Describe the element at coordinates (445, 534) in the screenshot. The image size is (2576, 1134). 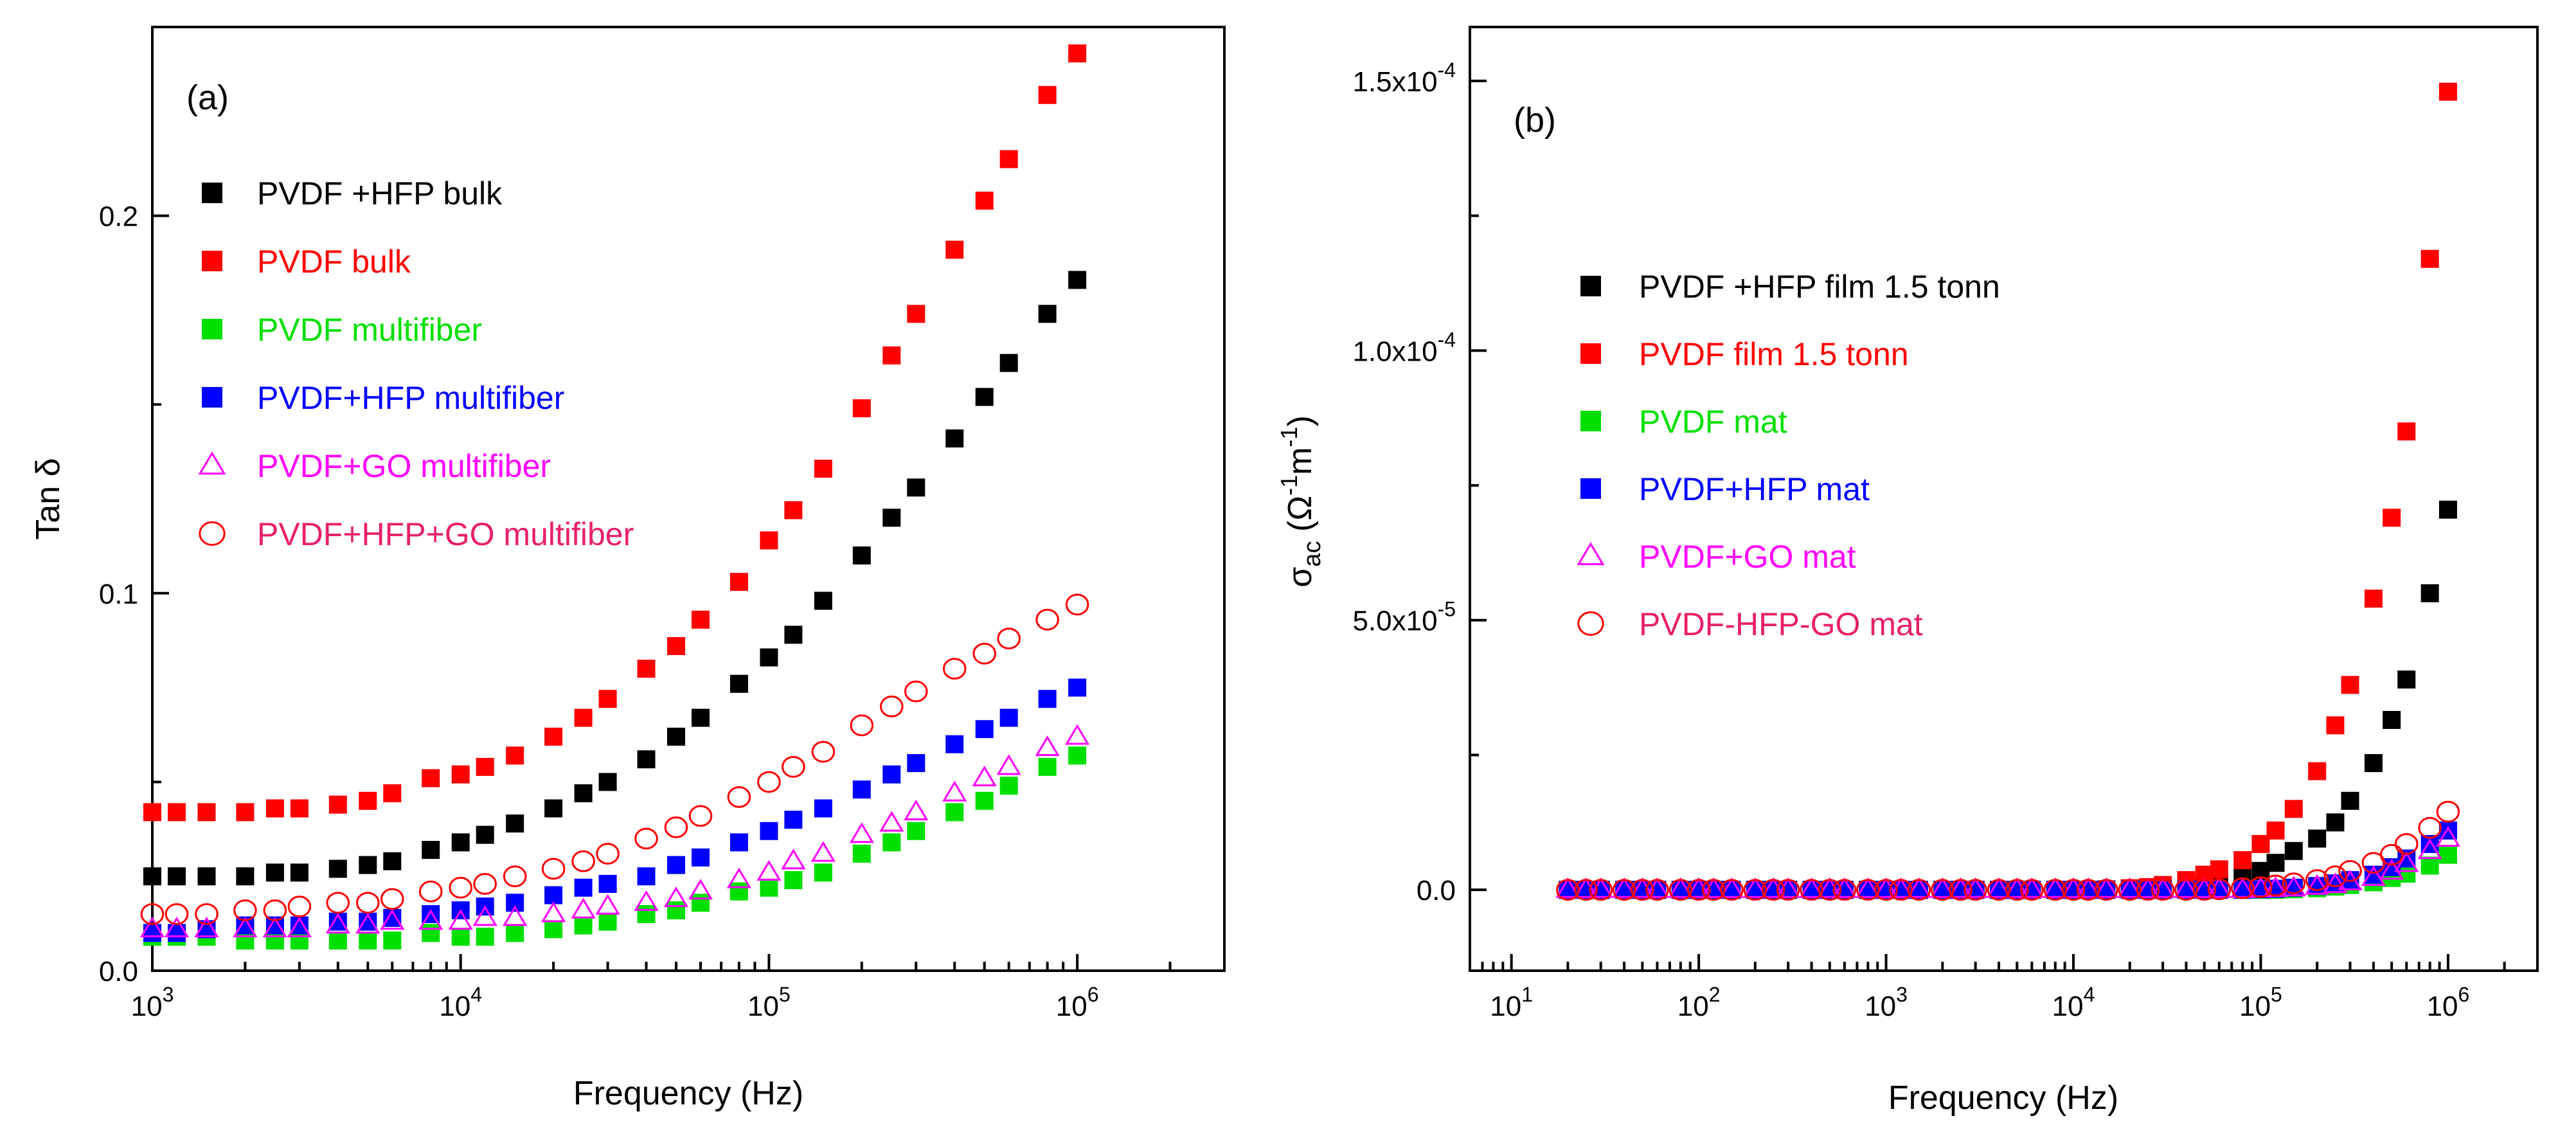
I see `legend-entry-label: PVDF+HFP+GO multifiber` at that location.